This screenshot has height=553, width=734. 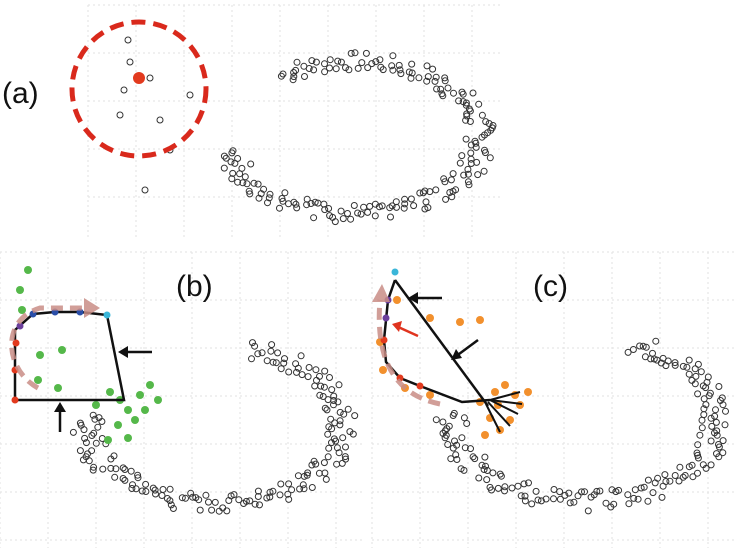 What do you see at coordinates (441, 343) in the screenshot?
I see `connection-line` at bounding box center [441, 343].